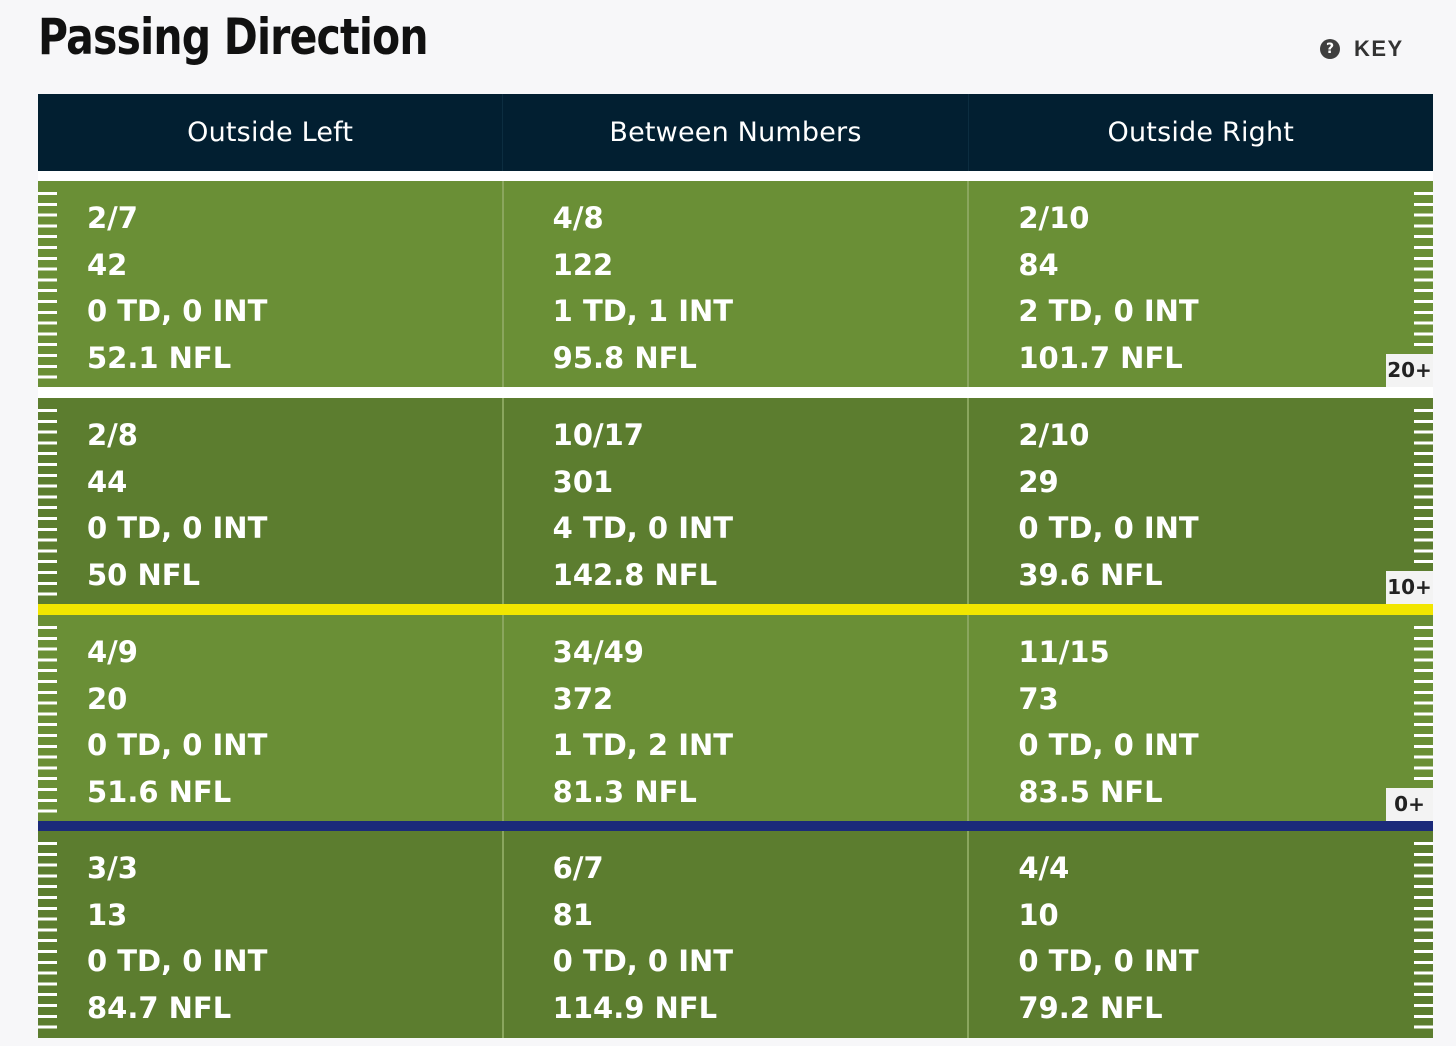 This screenshot has width=1456, height=1046. Describe the element at coordinates (1200, 718) in the screenshot. I see `zone-0-plus-outside-right: 11/15 73 0 TD, 0 INT 83.5 NFL` at that location.